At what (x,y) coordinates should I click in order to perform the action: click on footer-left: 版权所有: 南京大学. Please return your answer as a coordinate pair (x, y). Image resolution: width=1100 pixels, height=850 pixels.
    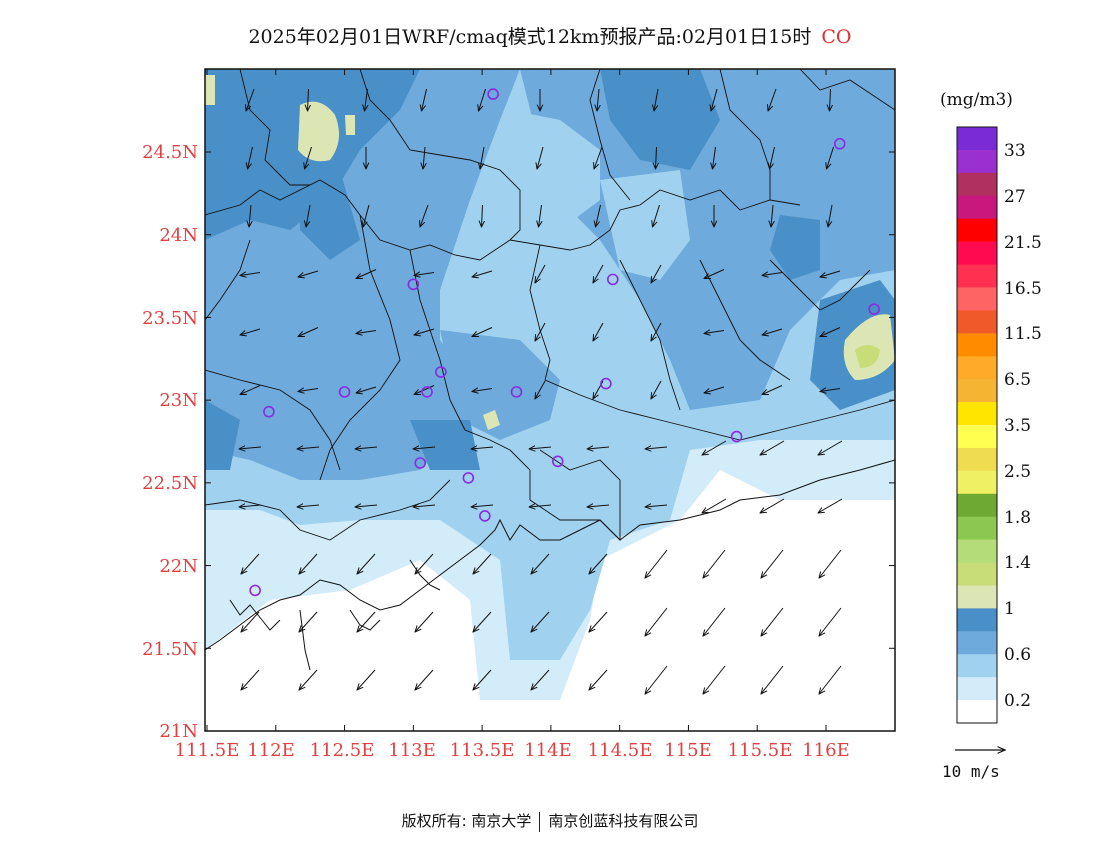
    Looking at the image, I should click on (466, 821).